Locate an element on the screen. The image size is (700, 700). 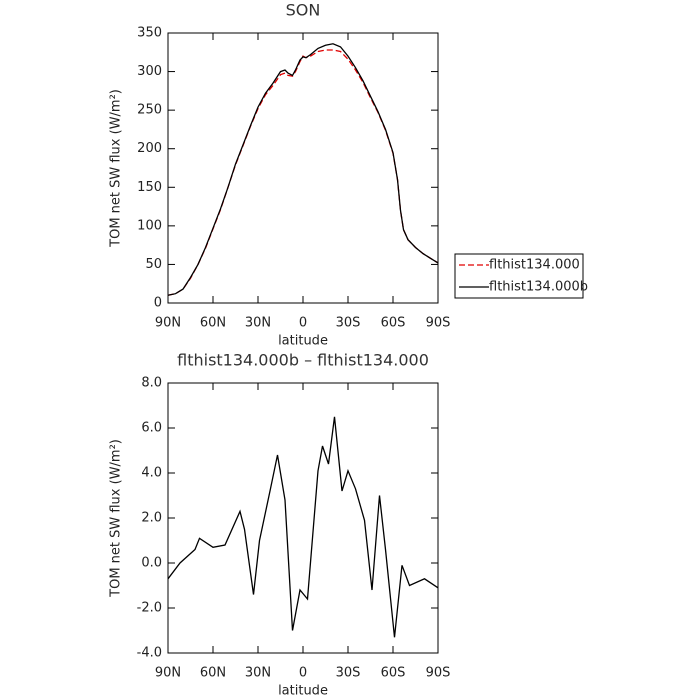
chart-title: flthist134.000b – flthist134.000 is located at coordinates (303, 360).